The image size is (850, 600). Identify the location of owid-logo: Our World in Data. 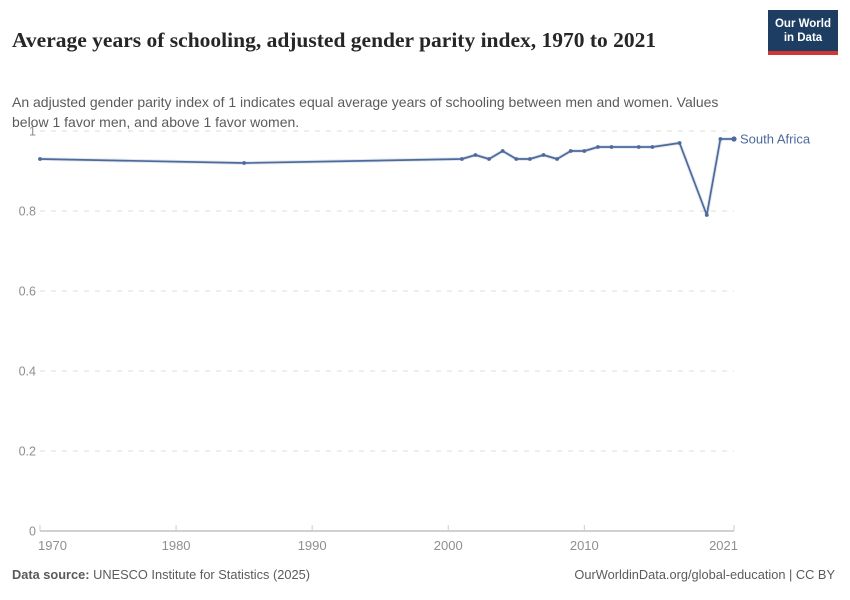
(803, 33).